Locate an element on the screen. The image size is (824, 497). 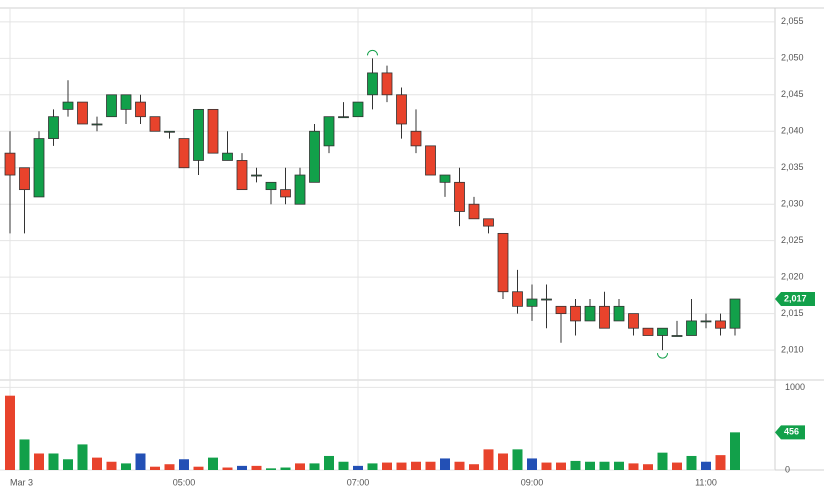
price-tag: 2,017 is located at coordinates (795, 298).